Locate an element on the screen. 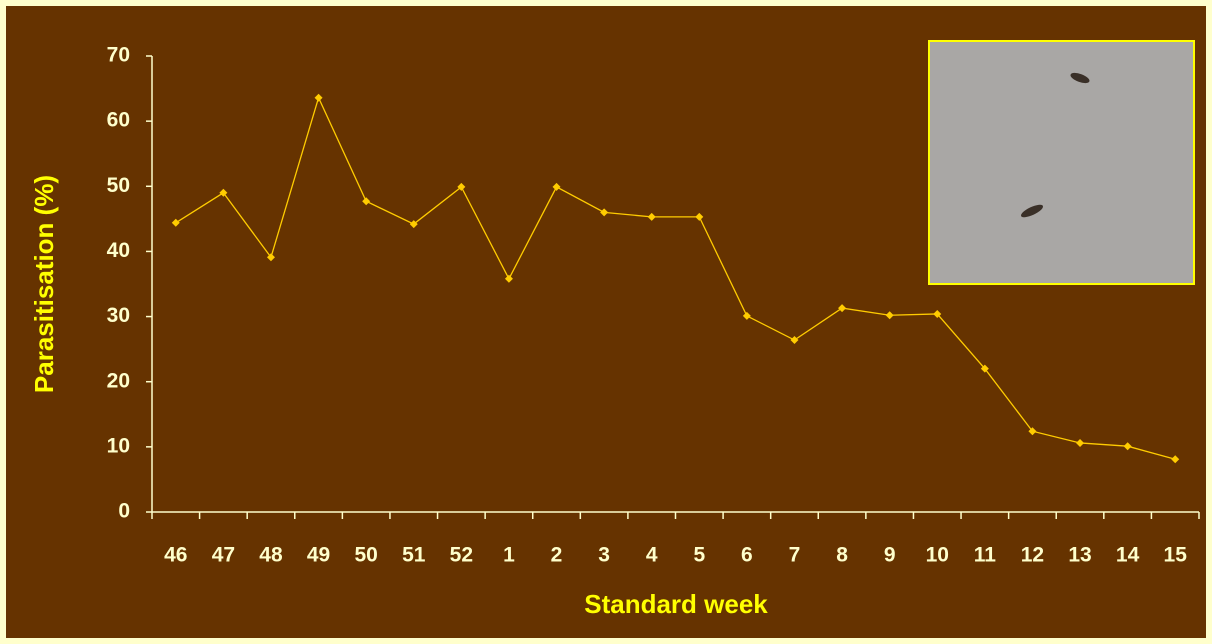 Image resolution: width=1212 pixels, height=644 pixels. x-tick-label: 50 is located at coordinates (365, 555).